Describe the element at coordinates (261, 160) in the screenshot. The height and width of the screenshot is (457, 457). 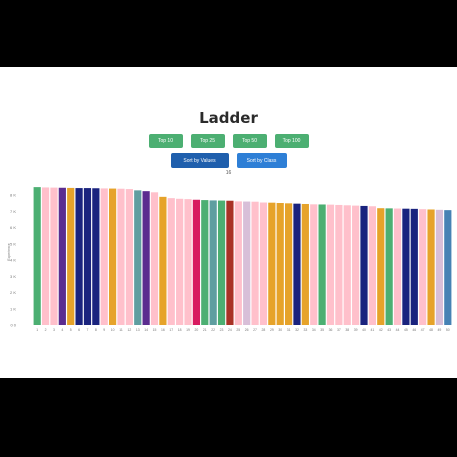
I see `sort-by-class-button: Sort by Class` at that location.